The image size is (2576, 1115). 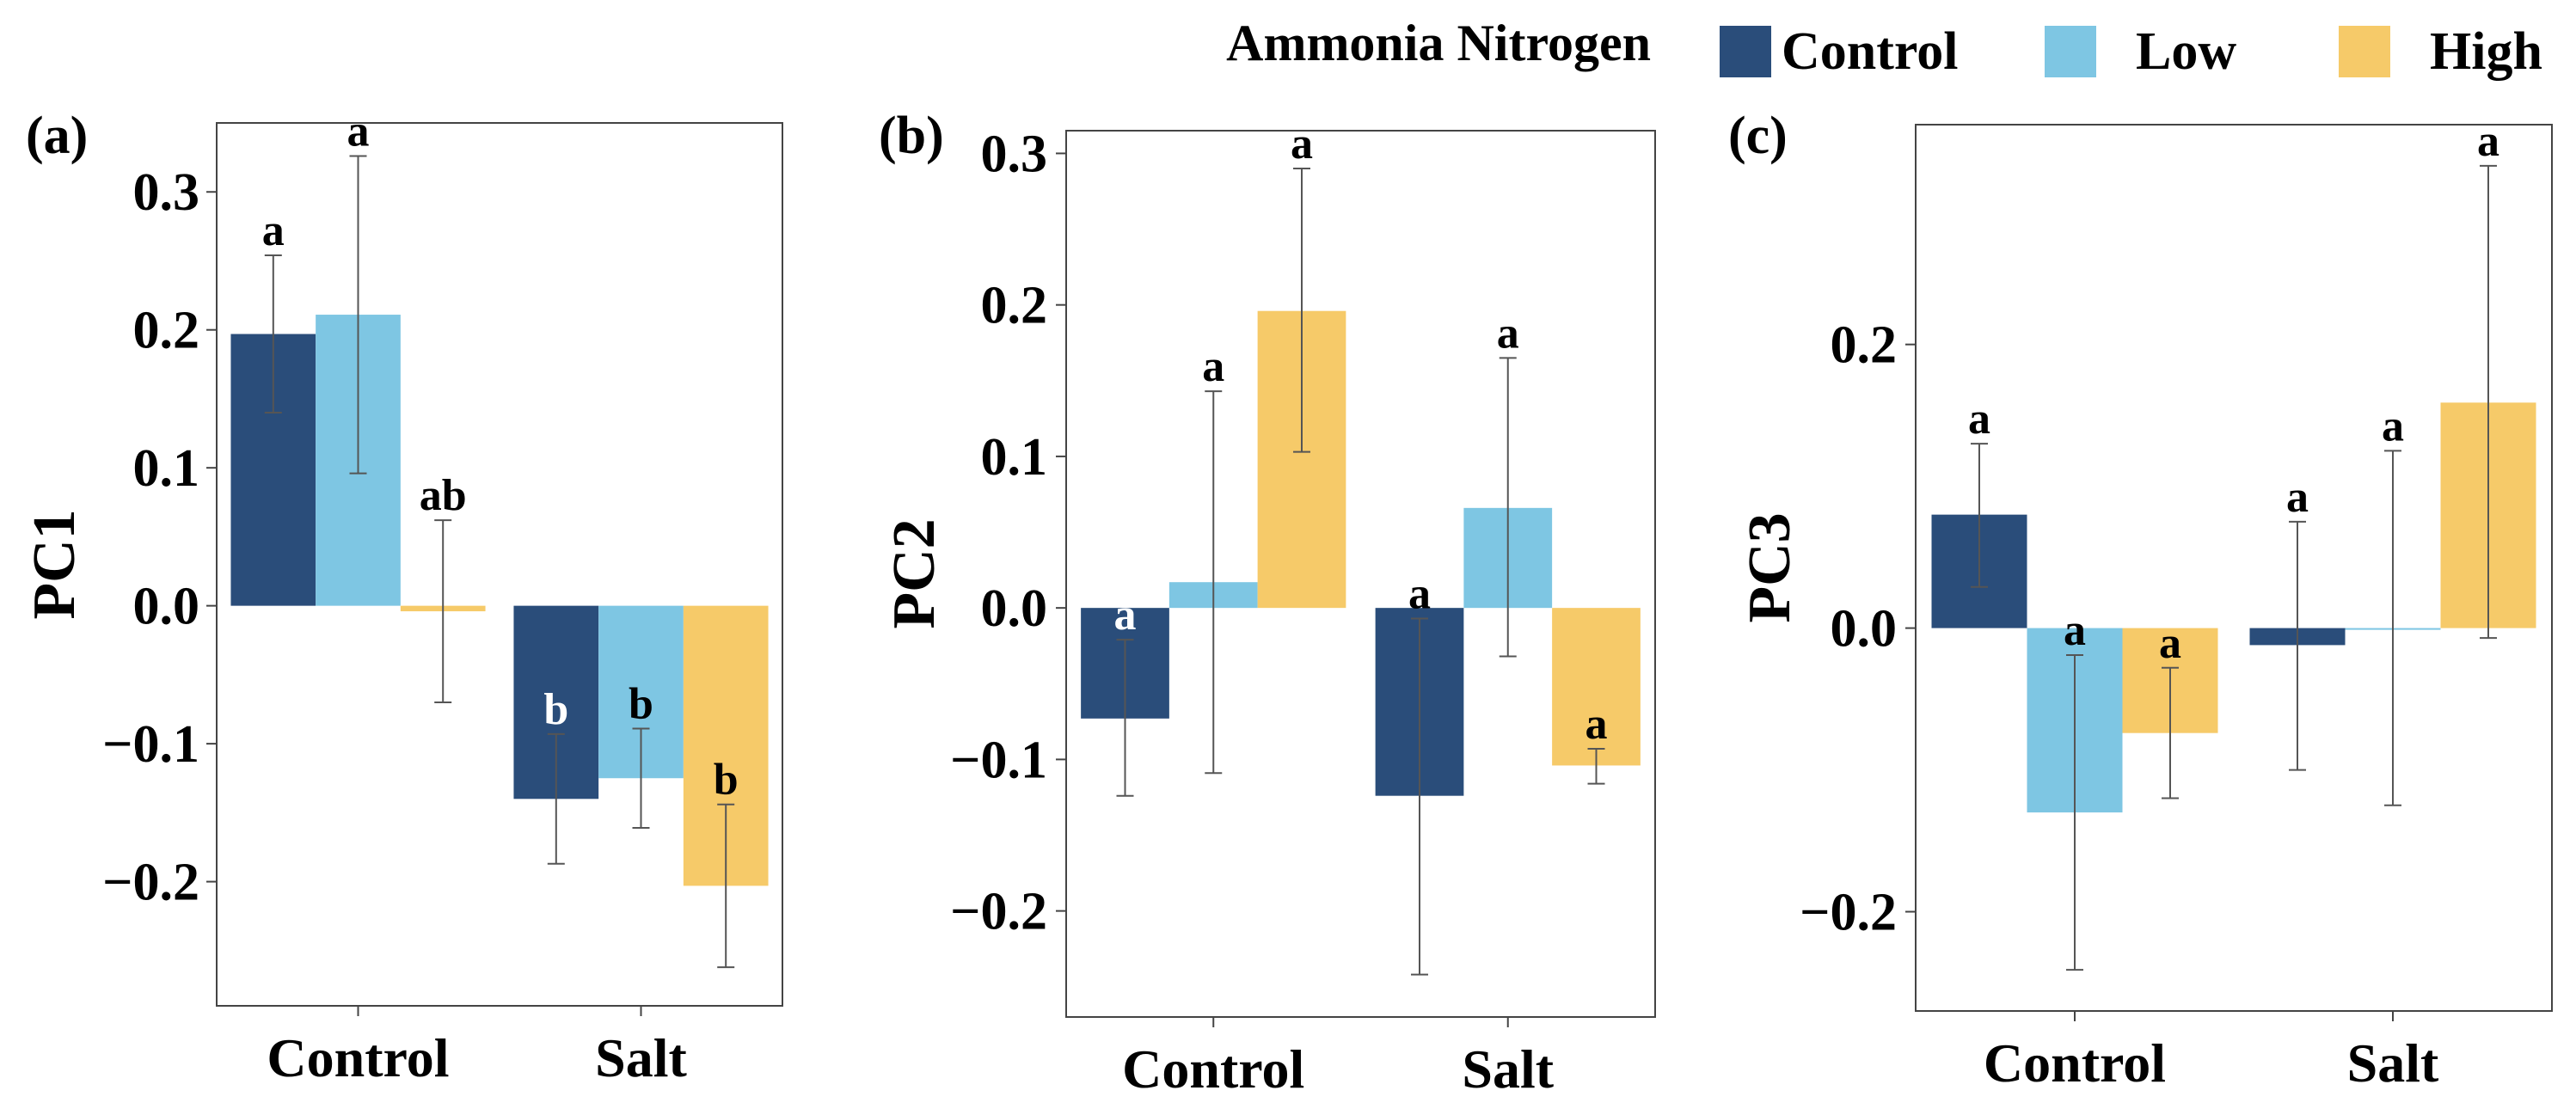 I want to click on panel-label: (a), so click(x=57, y=136).